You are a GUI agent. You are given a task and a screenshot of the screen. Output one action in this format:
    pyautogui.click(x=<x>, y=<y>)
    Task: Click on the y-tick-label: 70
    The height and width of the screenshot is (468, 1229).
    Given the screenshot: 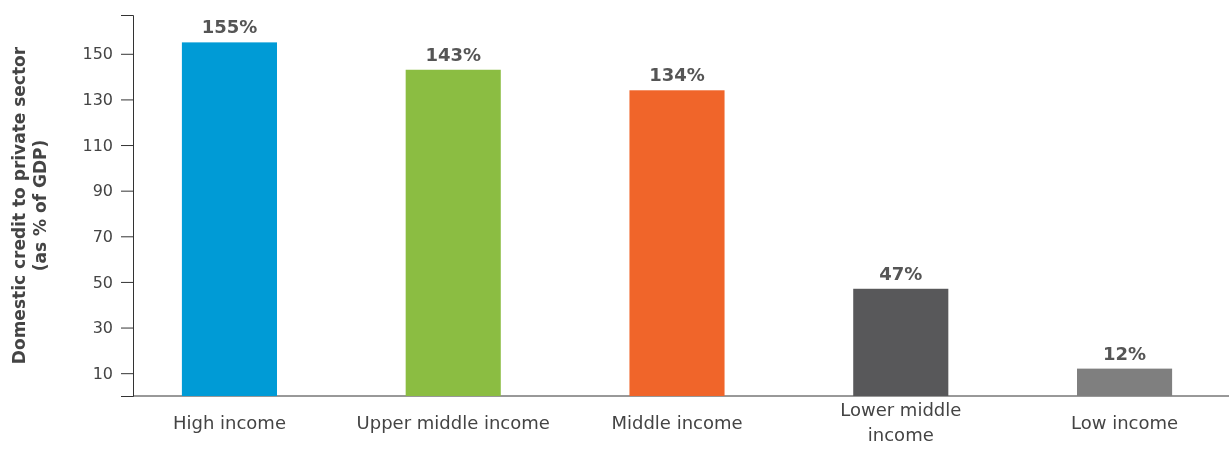 What is the action you would take?
    pyautogui.click(x=102, y=236)
    